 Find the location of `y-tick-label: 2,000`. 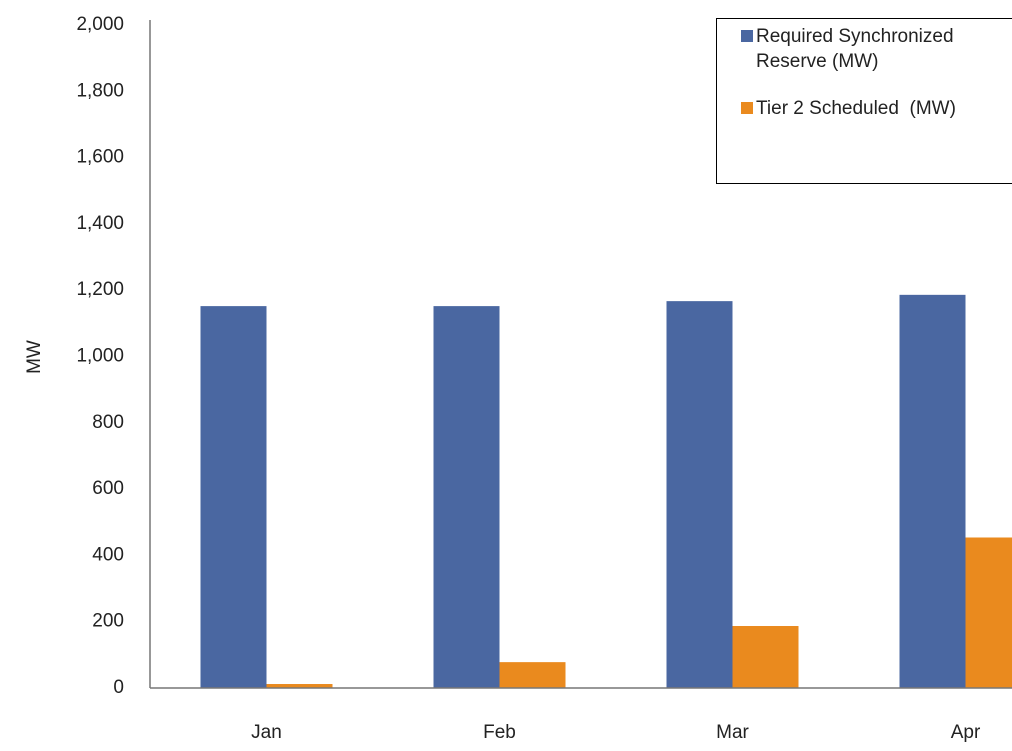

y-tick-label: 2,000 is located at coordinates (100, 24).